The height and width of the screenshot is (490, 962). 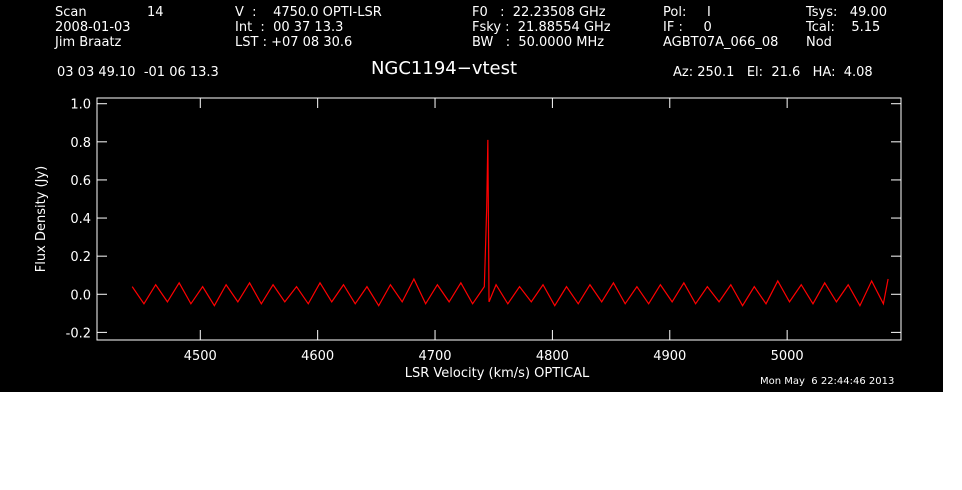 I want to click on header-text: 03 03 49.10 -01 06 13.3, so click(x=138, y=72).